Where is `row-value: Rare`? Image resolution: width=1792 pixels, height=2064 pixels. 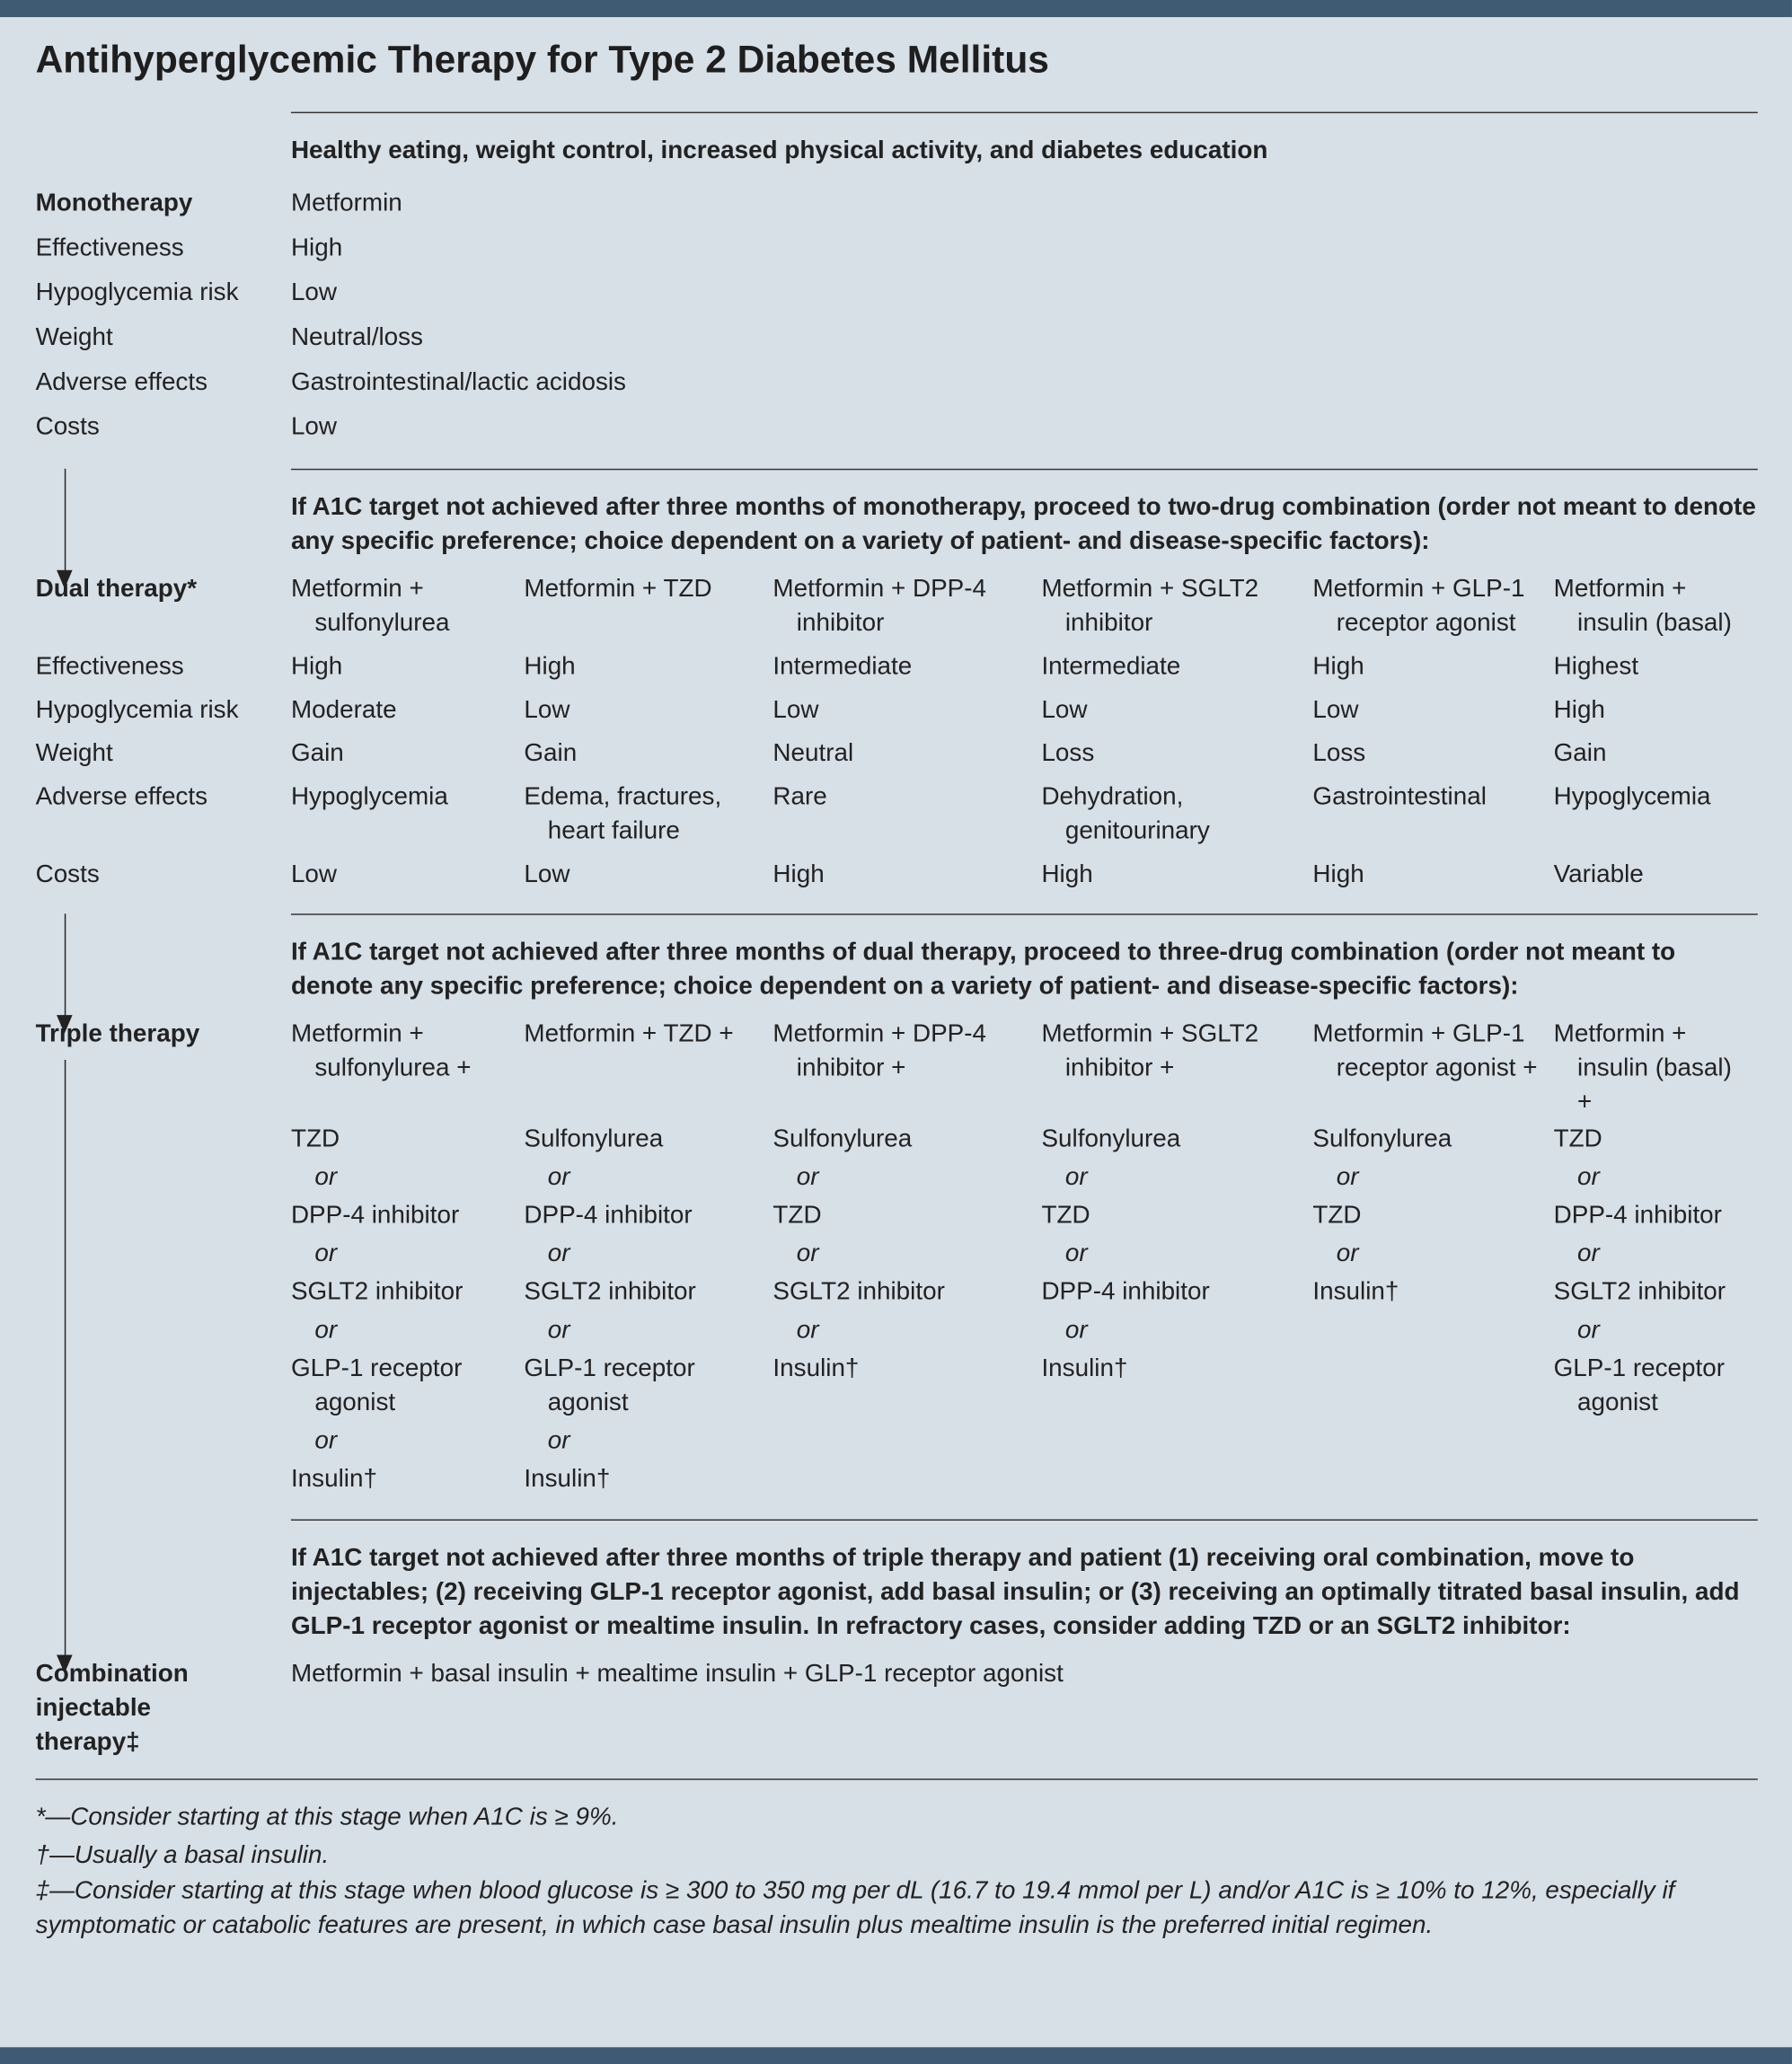 row-value: Rare is located at coordinates (799, 797).